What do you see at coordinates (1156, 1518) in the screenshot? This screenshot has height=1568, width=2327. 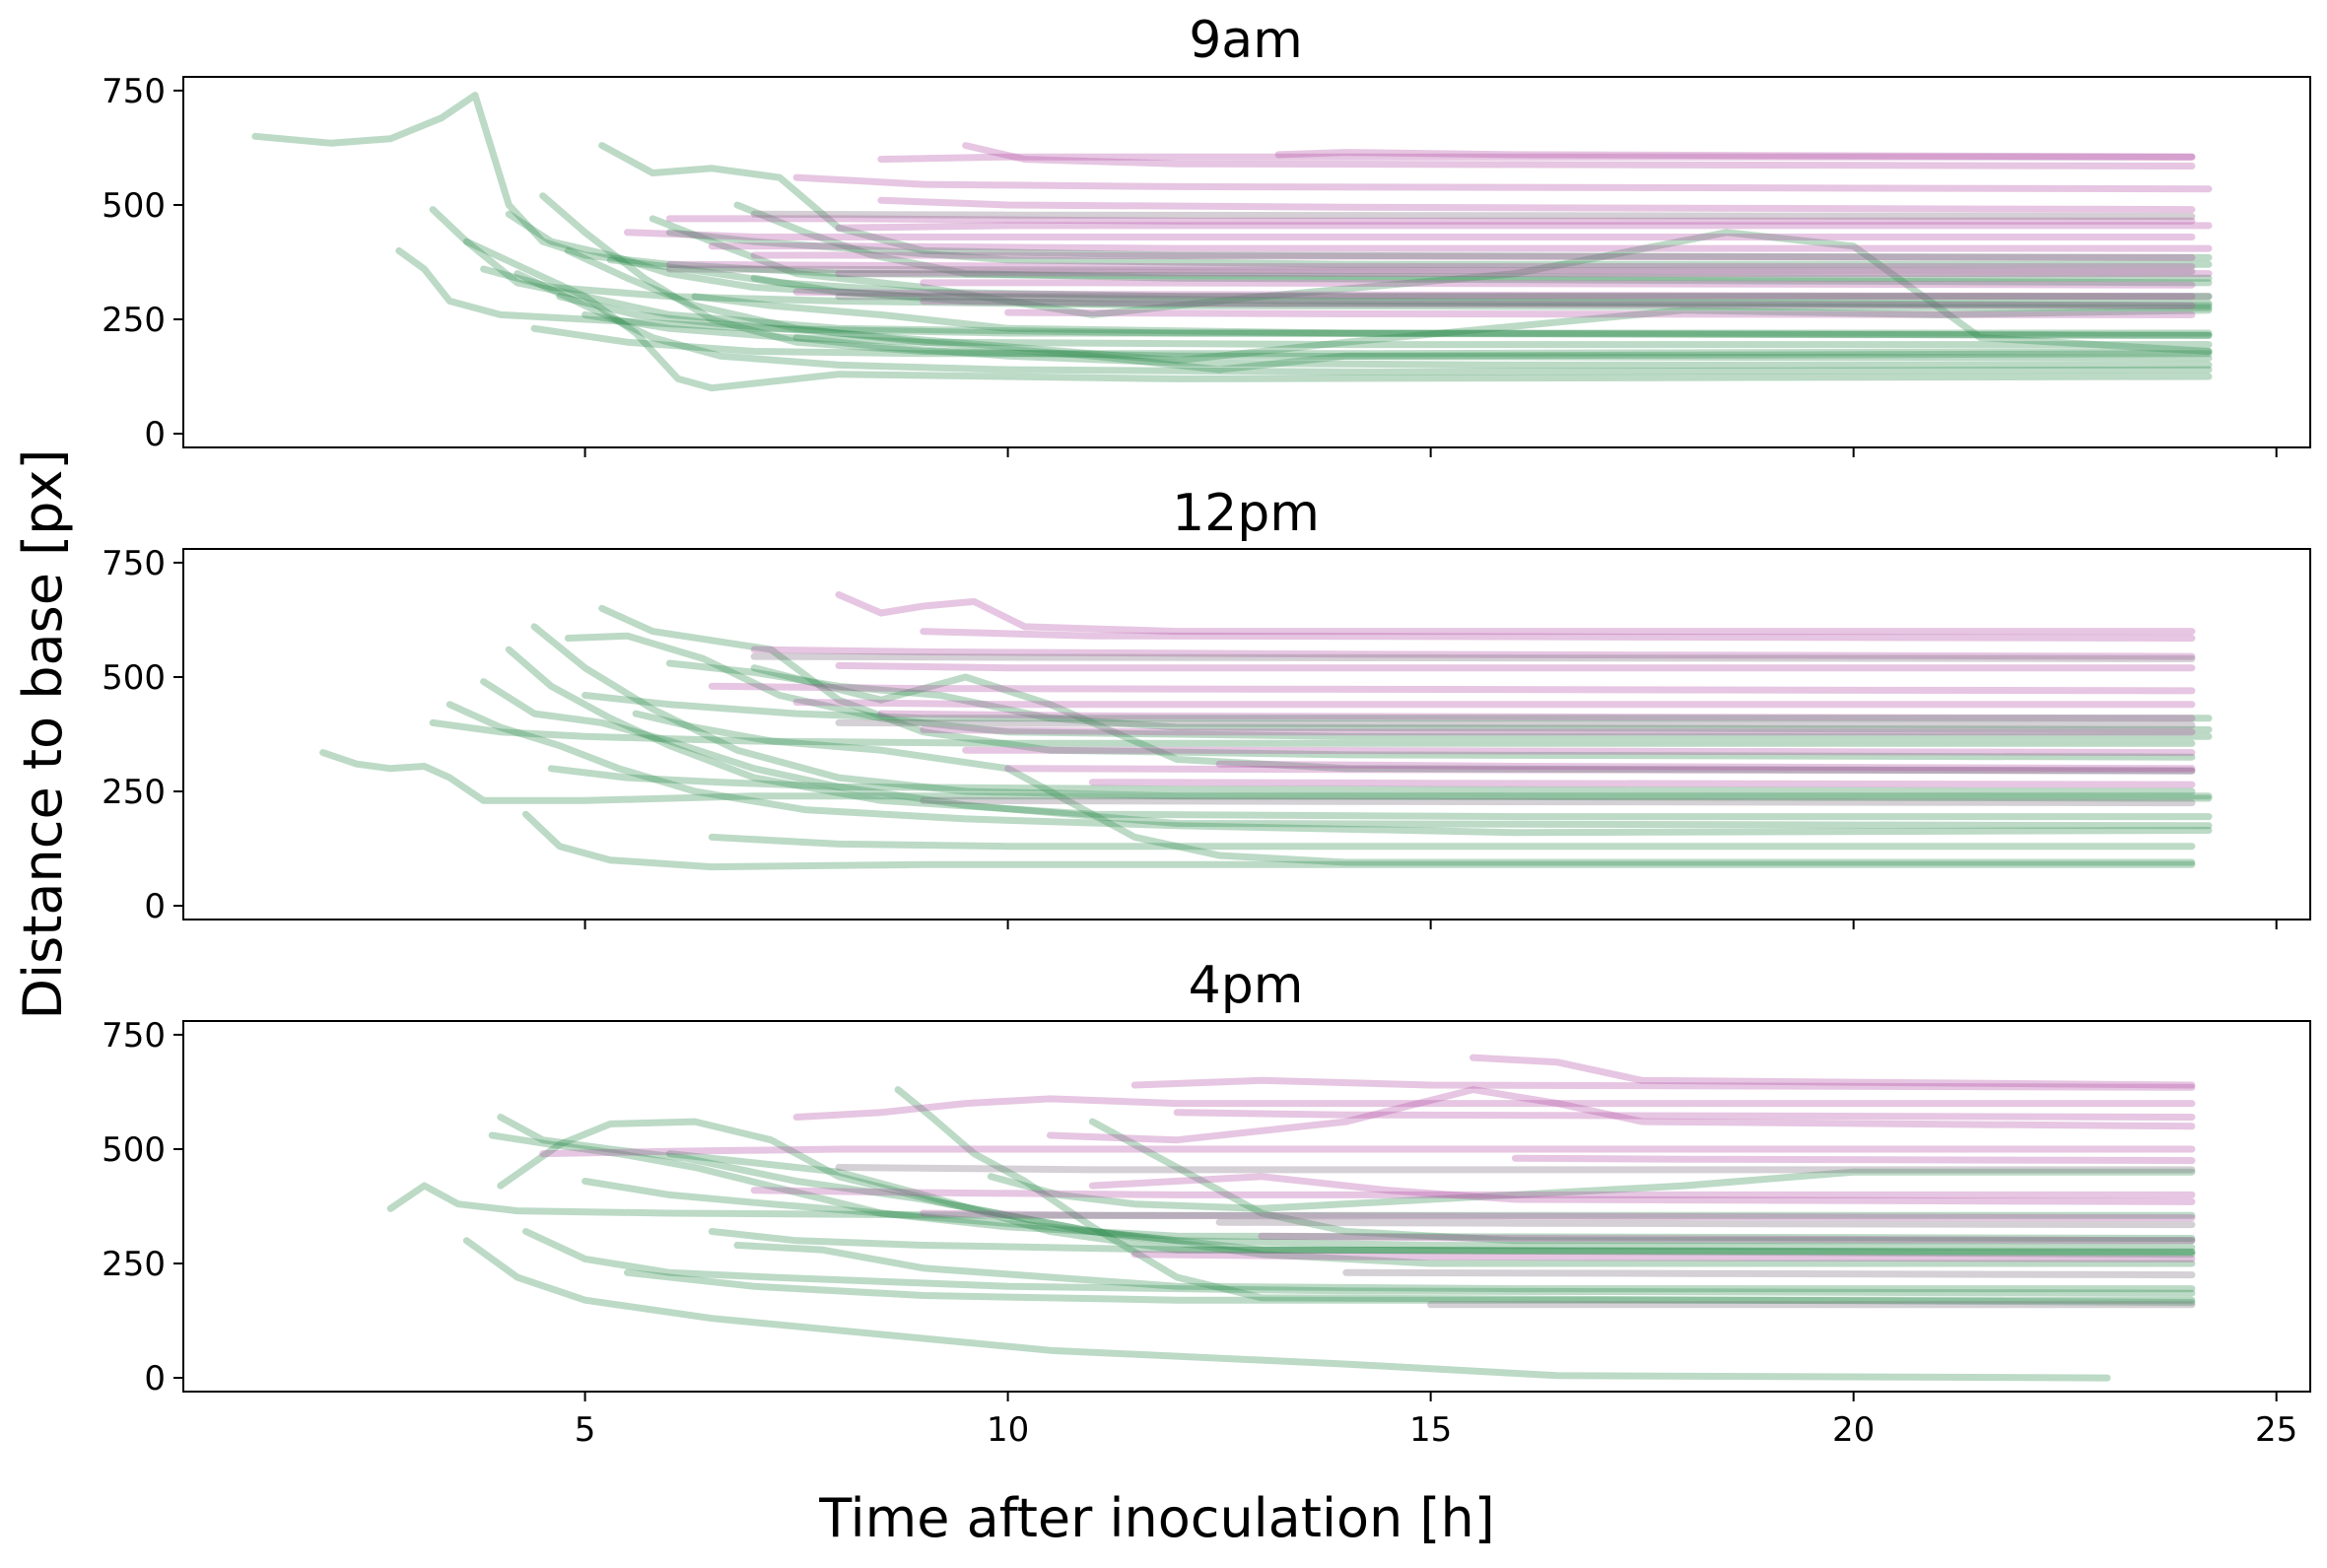 I see `x-axis-label: Time after inoculation [h]` at bounding box center [1156, 1518].